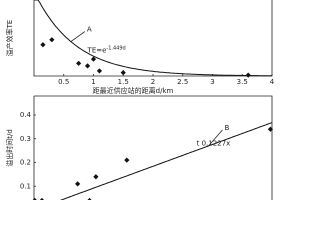  I want to click on x-axis-label: 距最近供应站的距离d/km, so click(133, 90).